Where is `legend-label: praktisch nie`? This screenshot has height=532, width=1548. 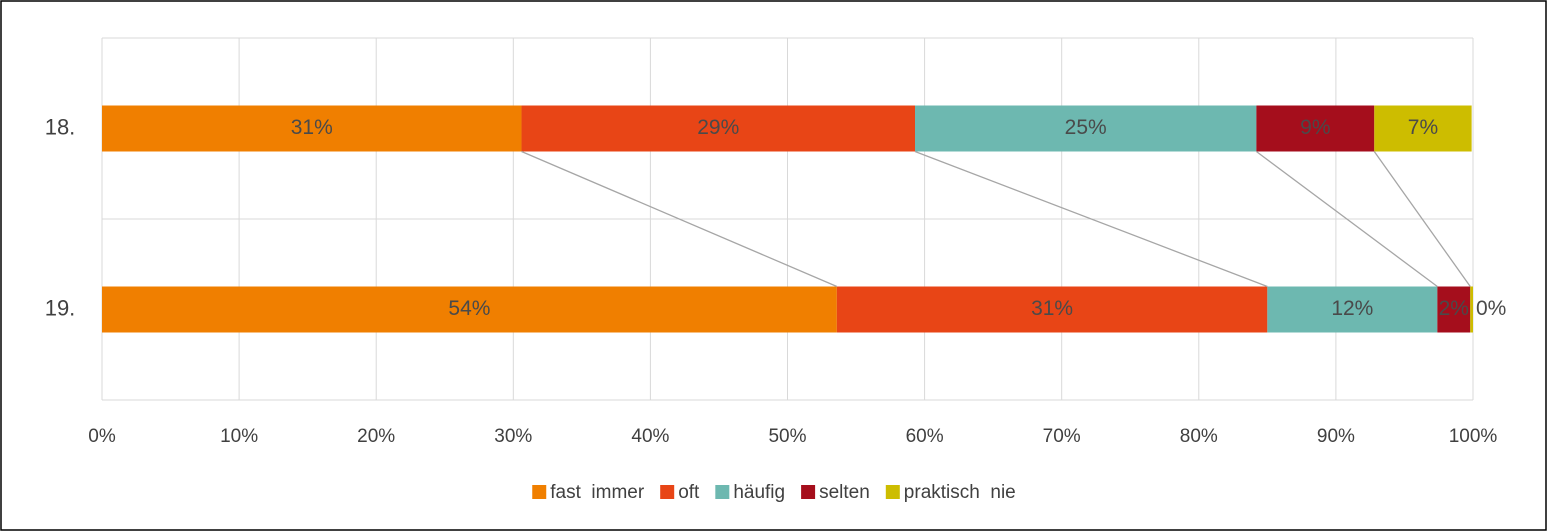 legend-label: praktisch nie is located at coordinates (960, 492).